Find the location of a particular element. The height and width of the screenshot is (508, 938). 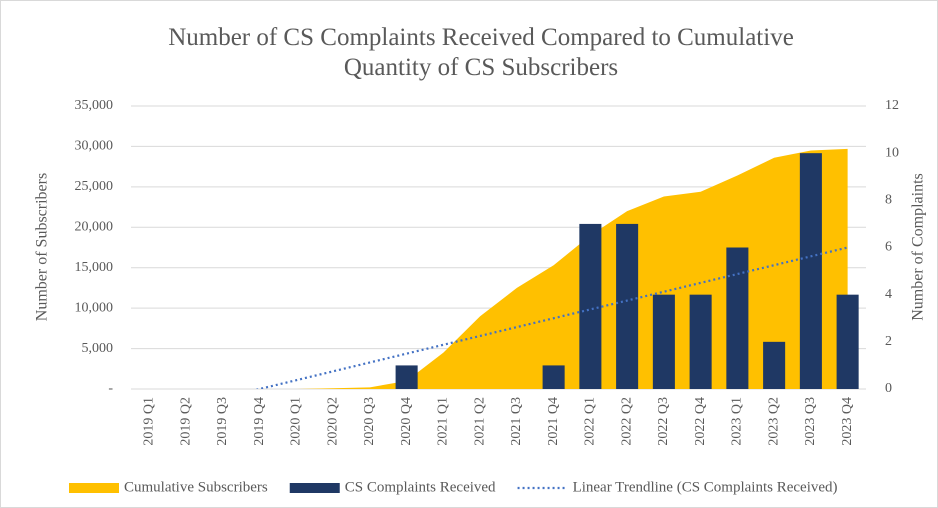

x-tick-label: 2019 Q3 is located at coordinates (222, 421).